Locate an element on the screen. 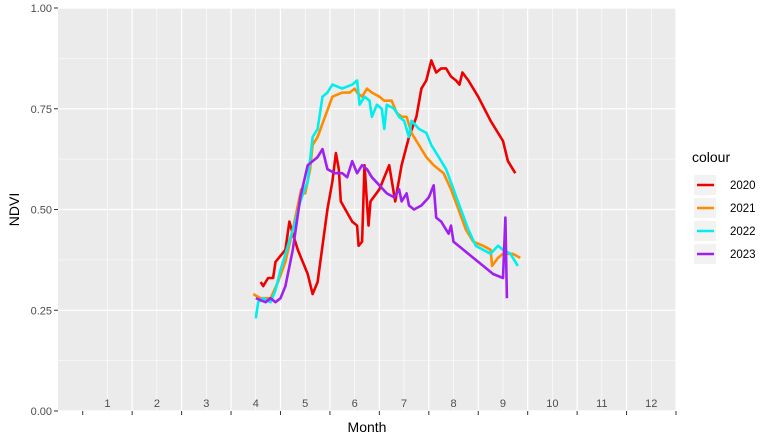 The width and height of the screenshot is (773, 442). legend-label-2022: 2022 is located at coordinates (743, 232).